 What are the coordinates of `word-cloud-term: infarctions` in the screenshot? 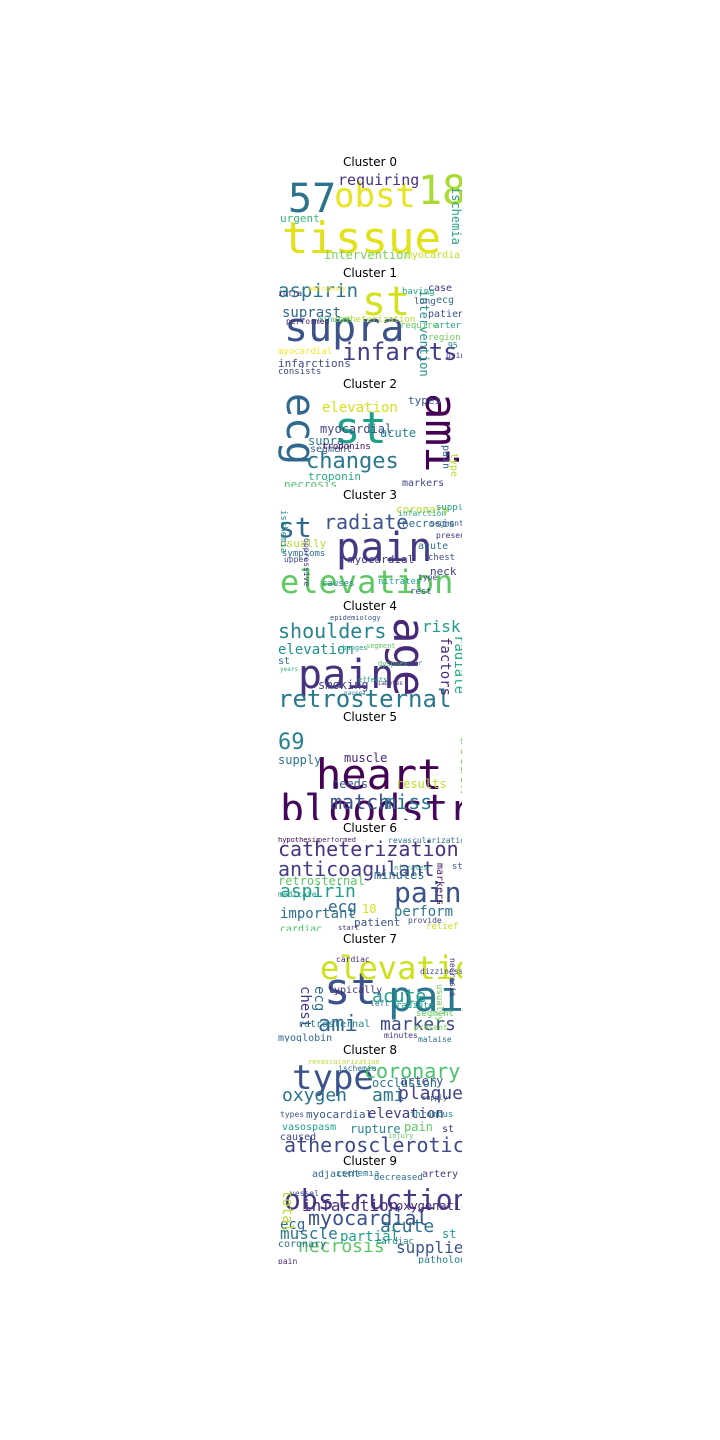 It's located at (314, 363).